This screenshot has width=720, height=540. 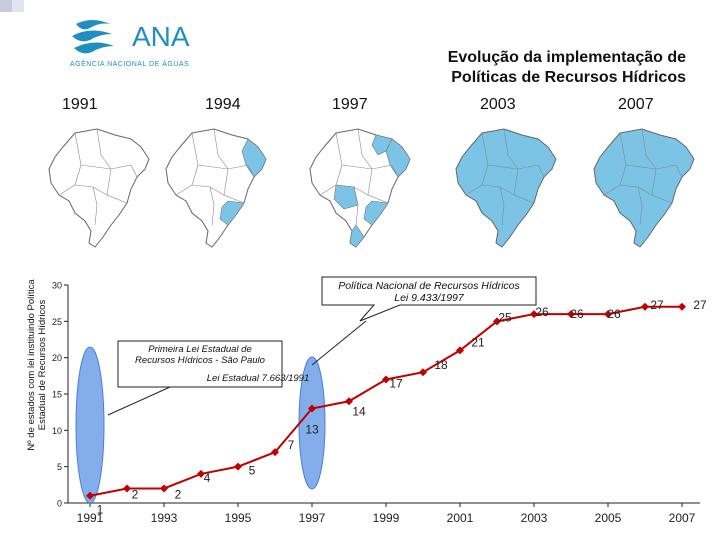 I want to click on corner-square, so click(x=6, y=6).